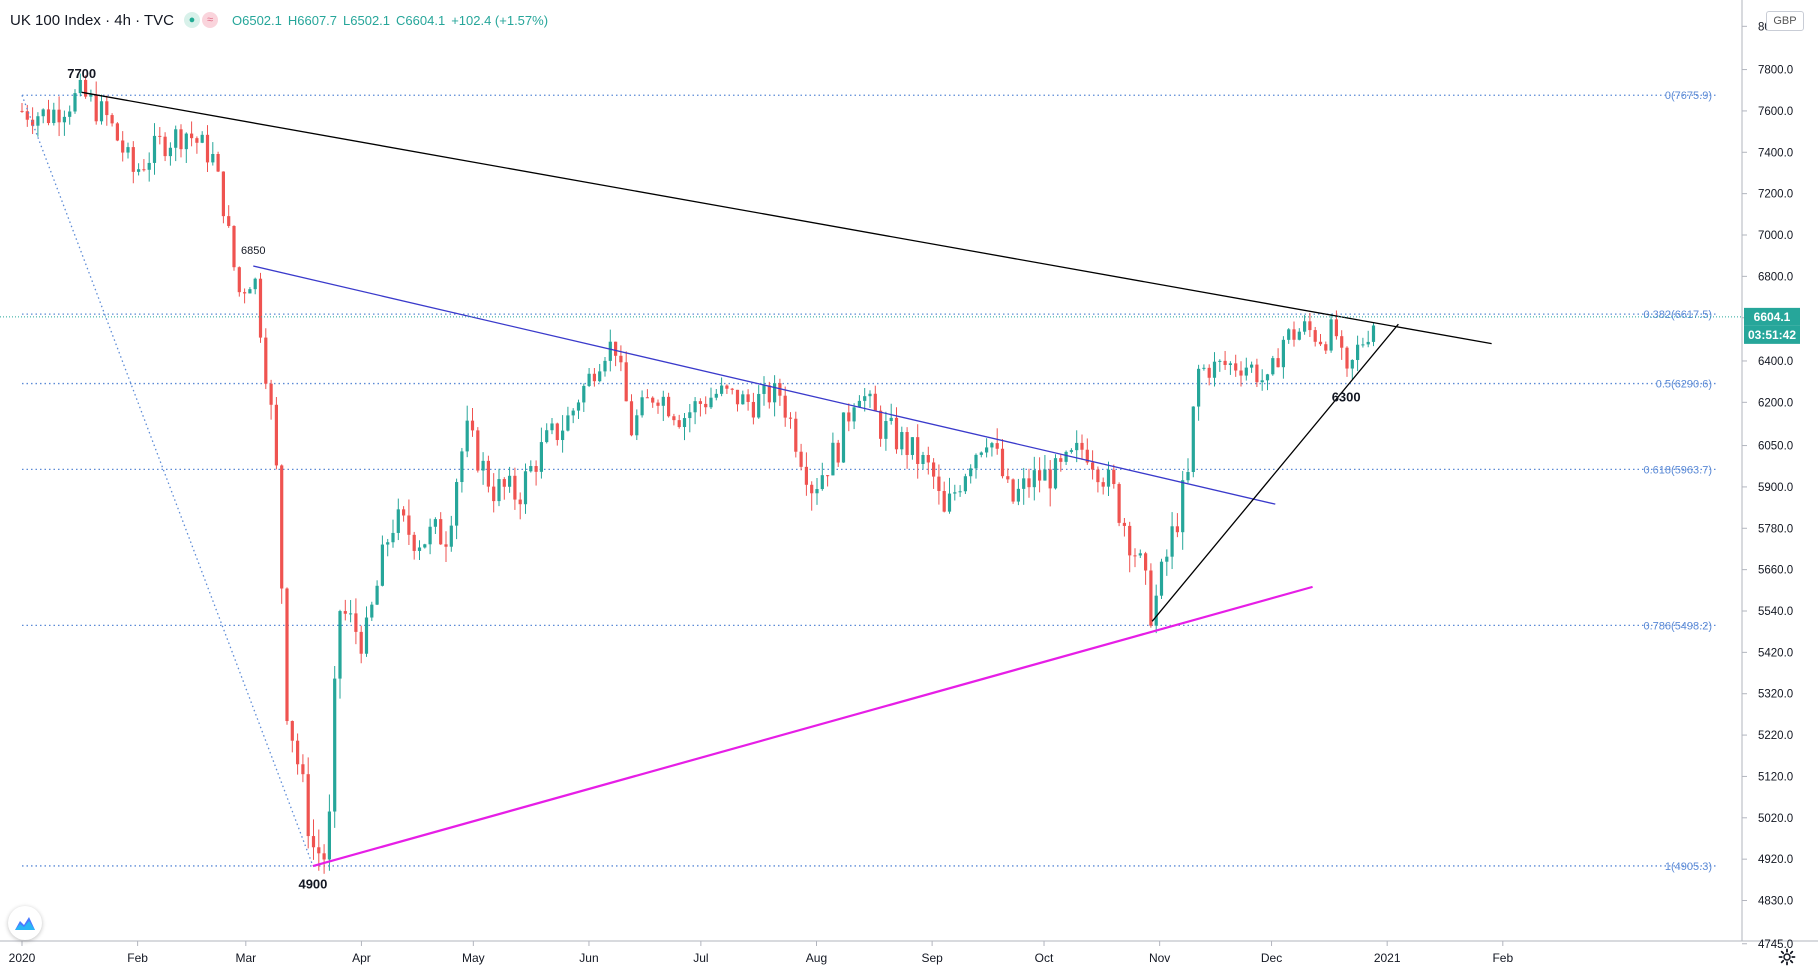 This screenshot has height=972, width=1818. Describe the element at coordinates (1275, 472) in the screenshot. I see `rising-trendline` at that location.